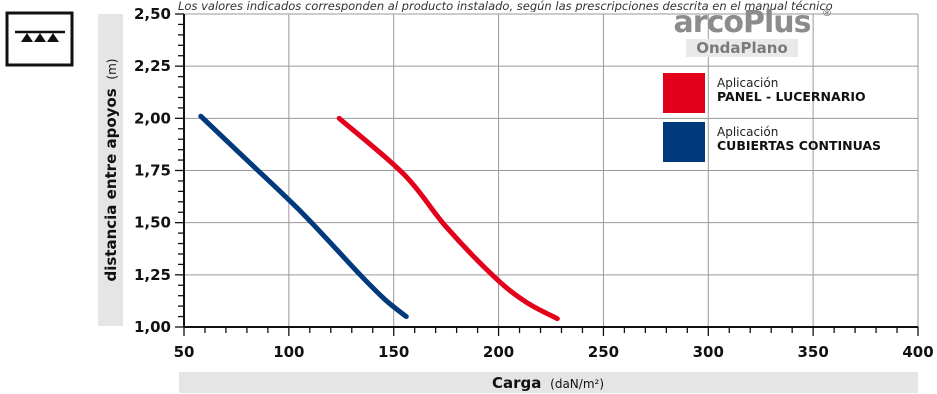 The height and width of the screenshot is (394, 937). I want to click on x-tick-label: 50, so click(184, 352).